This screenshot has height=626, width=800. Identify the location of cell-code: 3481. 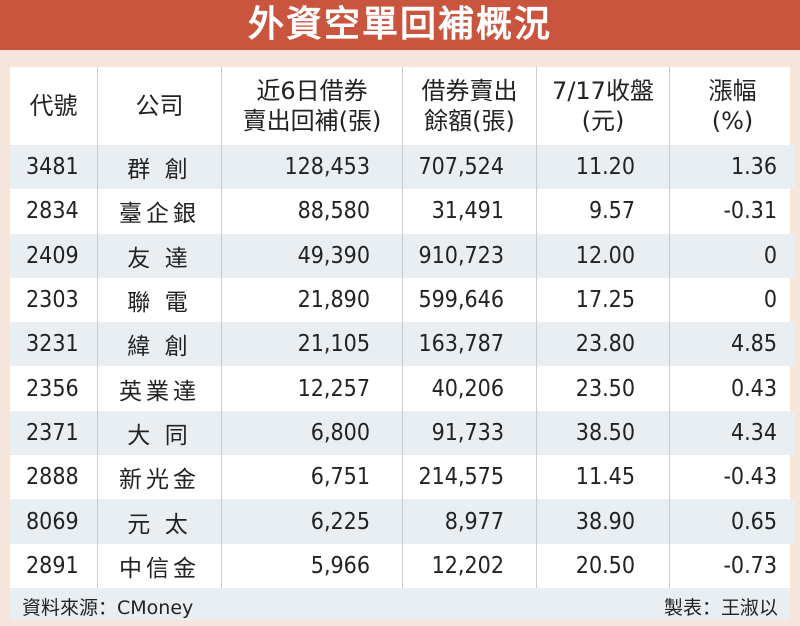
(54, 167).